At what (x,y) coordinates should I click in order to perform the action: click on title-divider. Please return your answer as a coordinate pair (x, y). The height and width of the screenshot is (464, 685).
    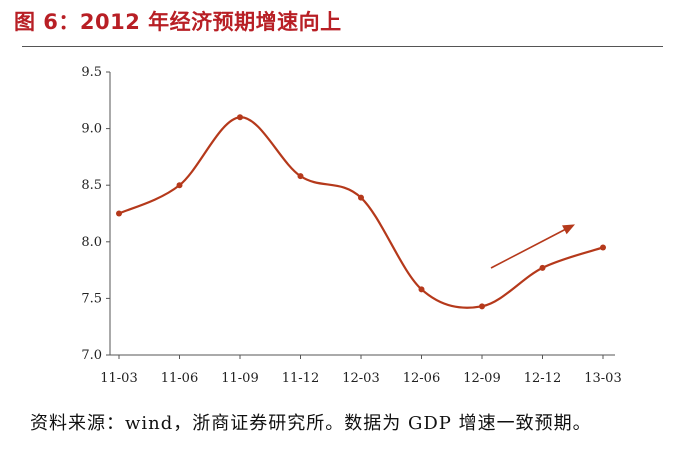
    Looking at the image, I should click on (342, 46).